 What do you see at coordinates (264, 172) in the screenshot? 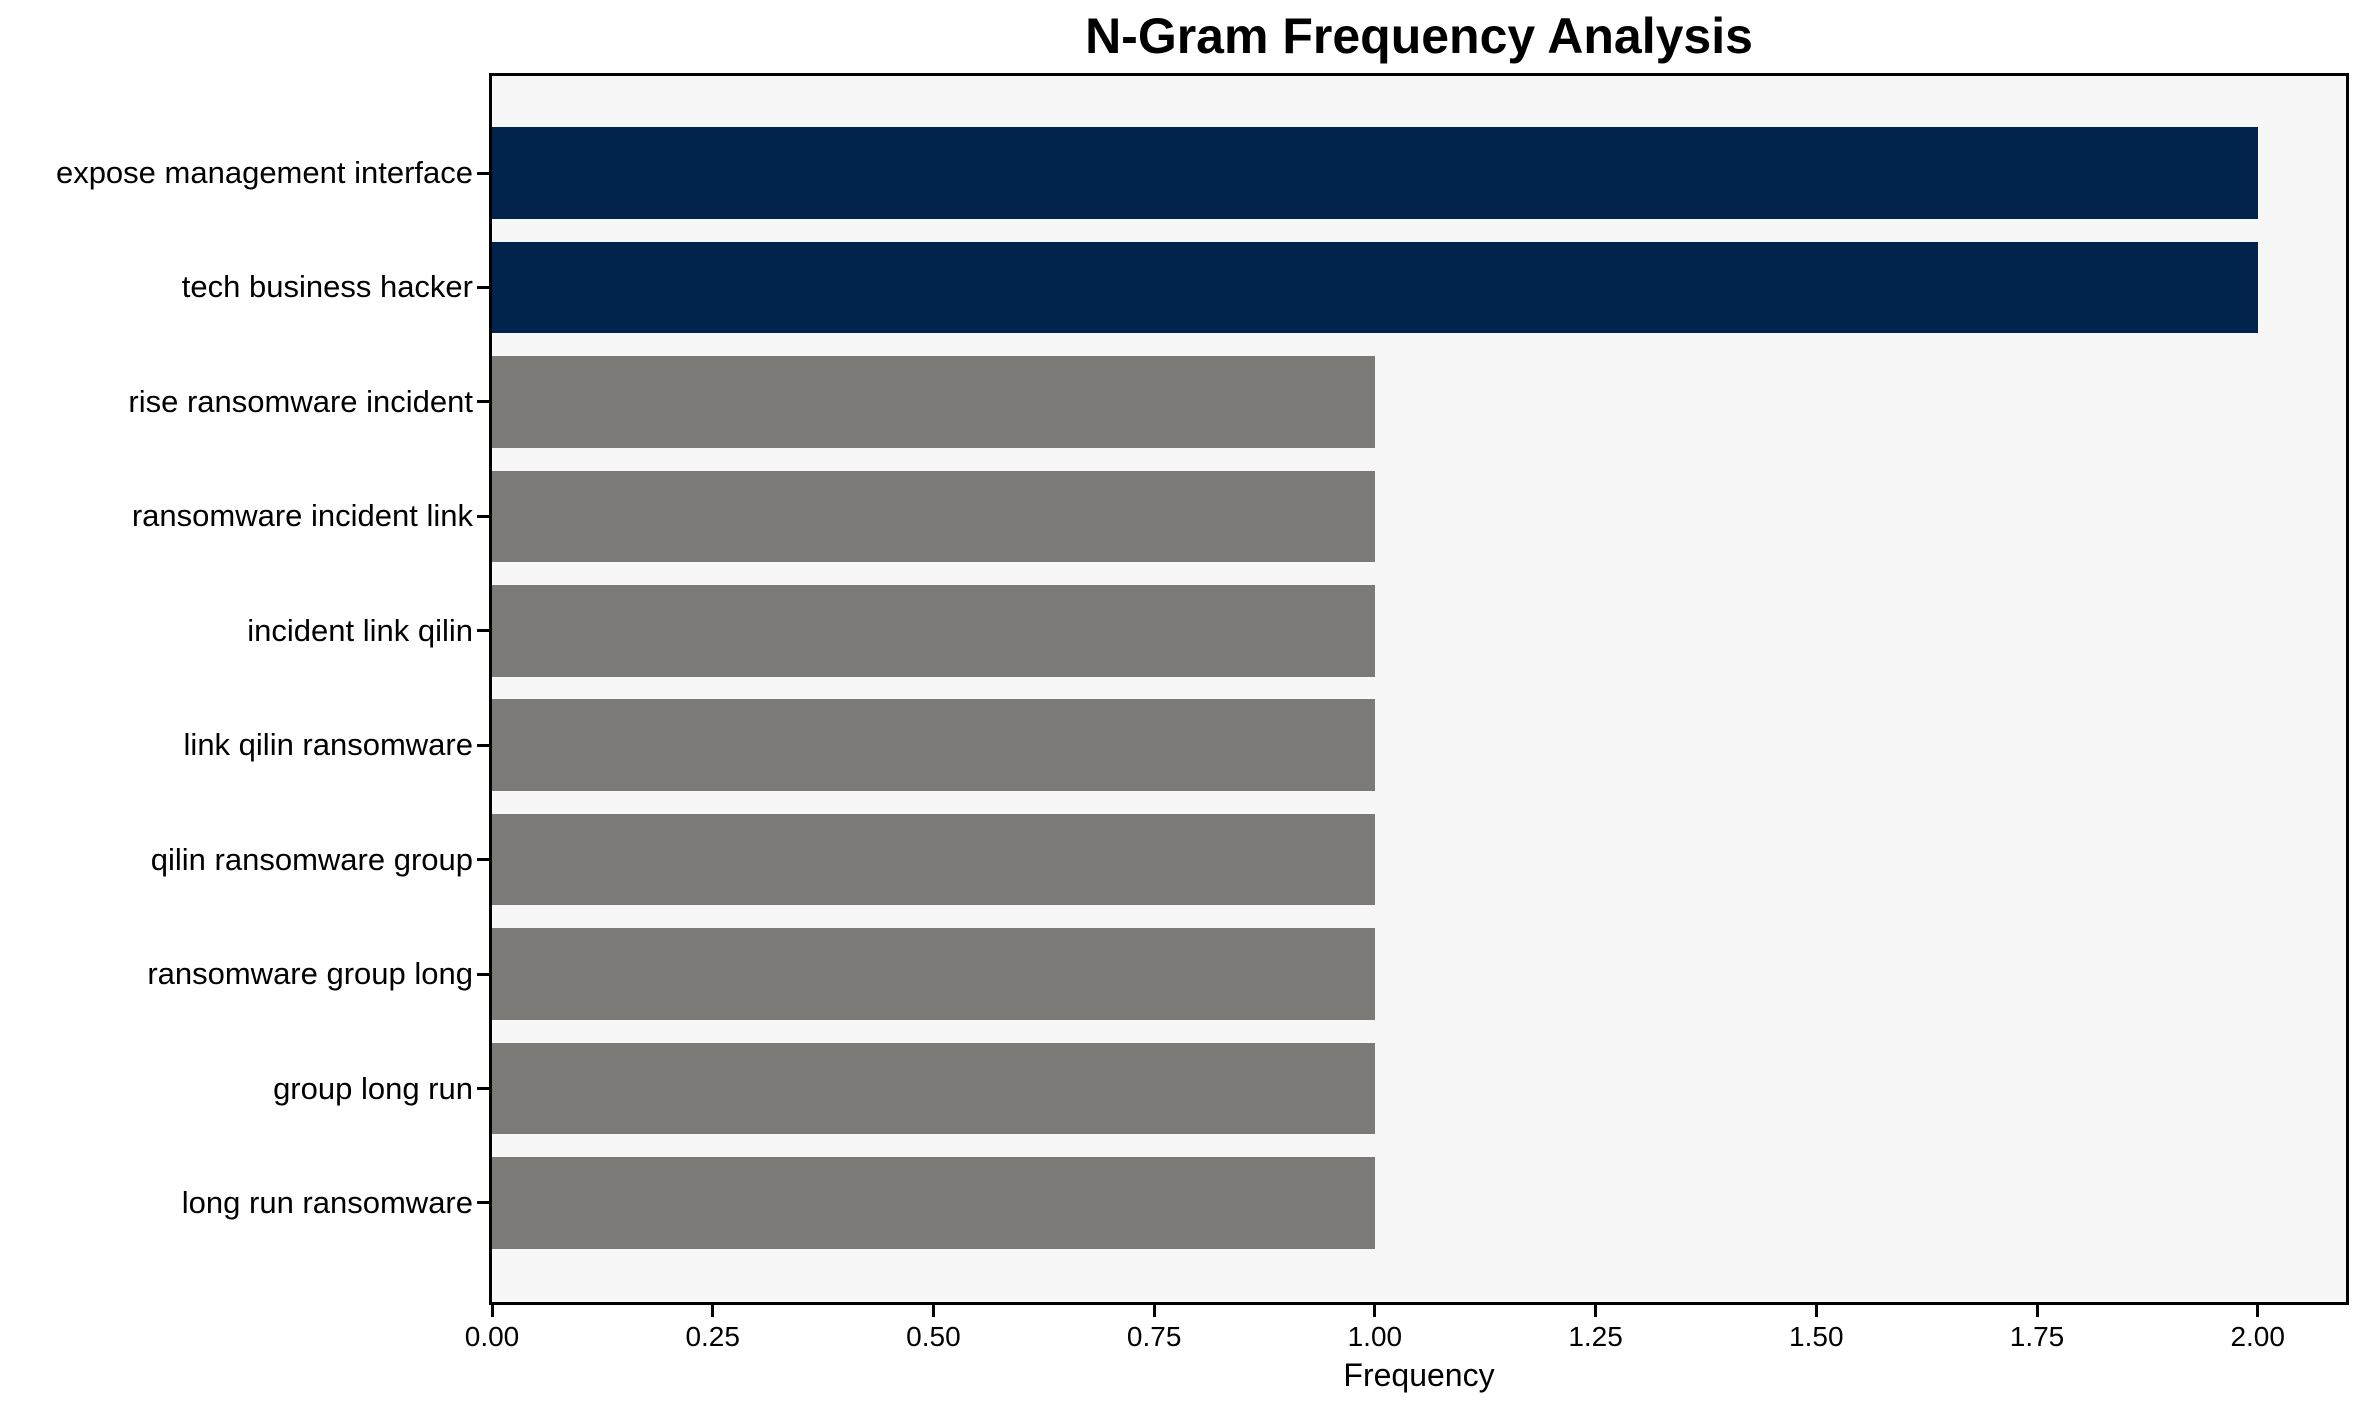
I see `y-tick-label: expose management interface` at bounding box center [264, 172].